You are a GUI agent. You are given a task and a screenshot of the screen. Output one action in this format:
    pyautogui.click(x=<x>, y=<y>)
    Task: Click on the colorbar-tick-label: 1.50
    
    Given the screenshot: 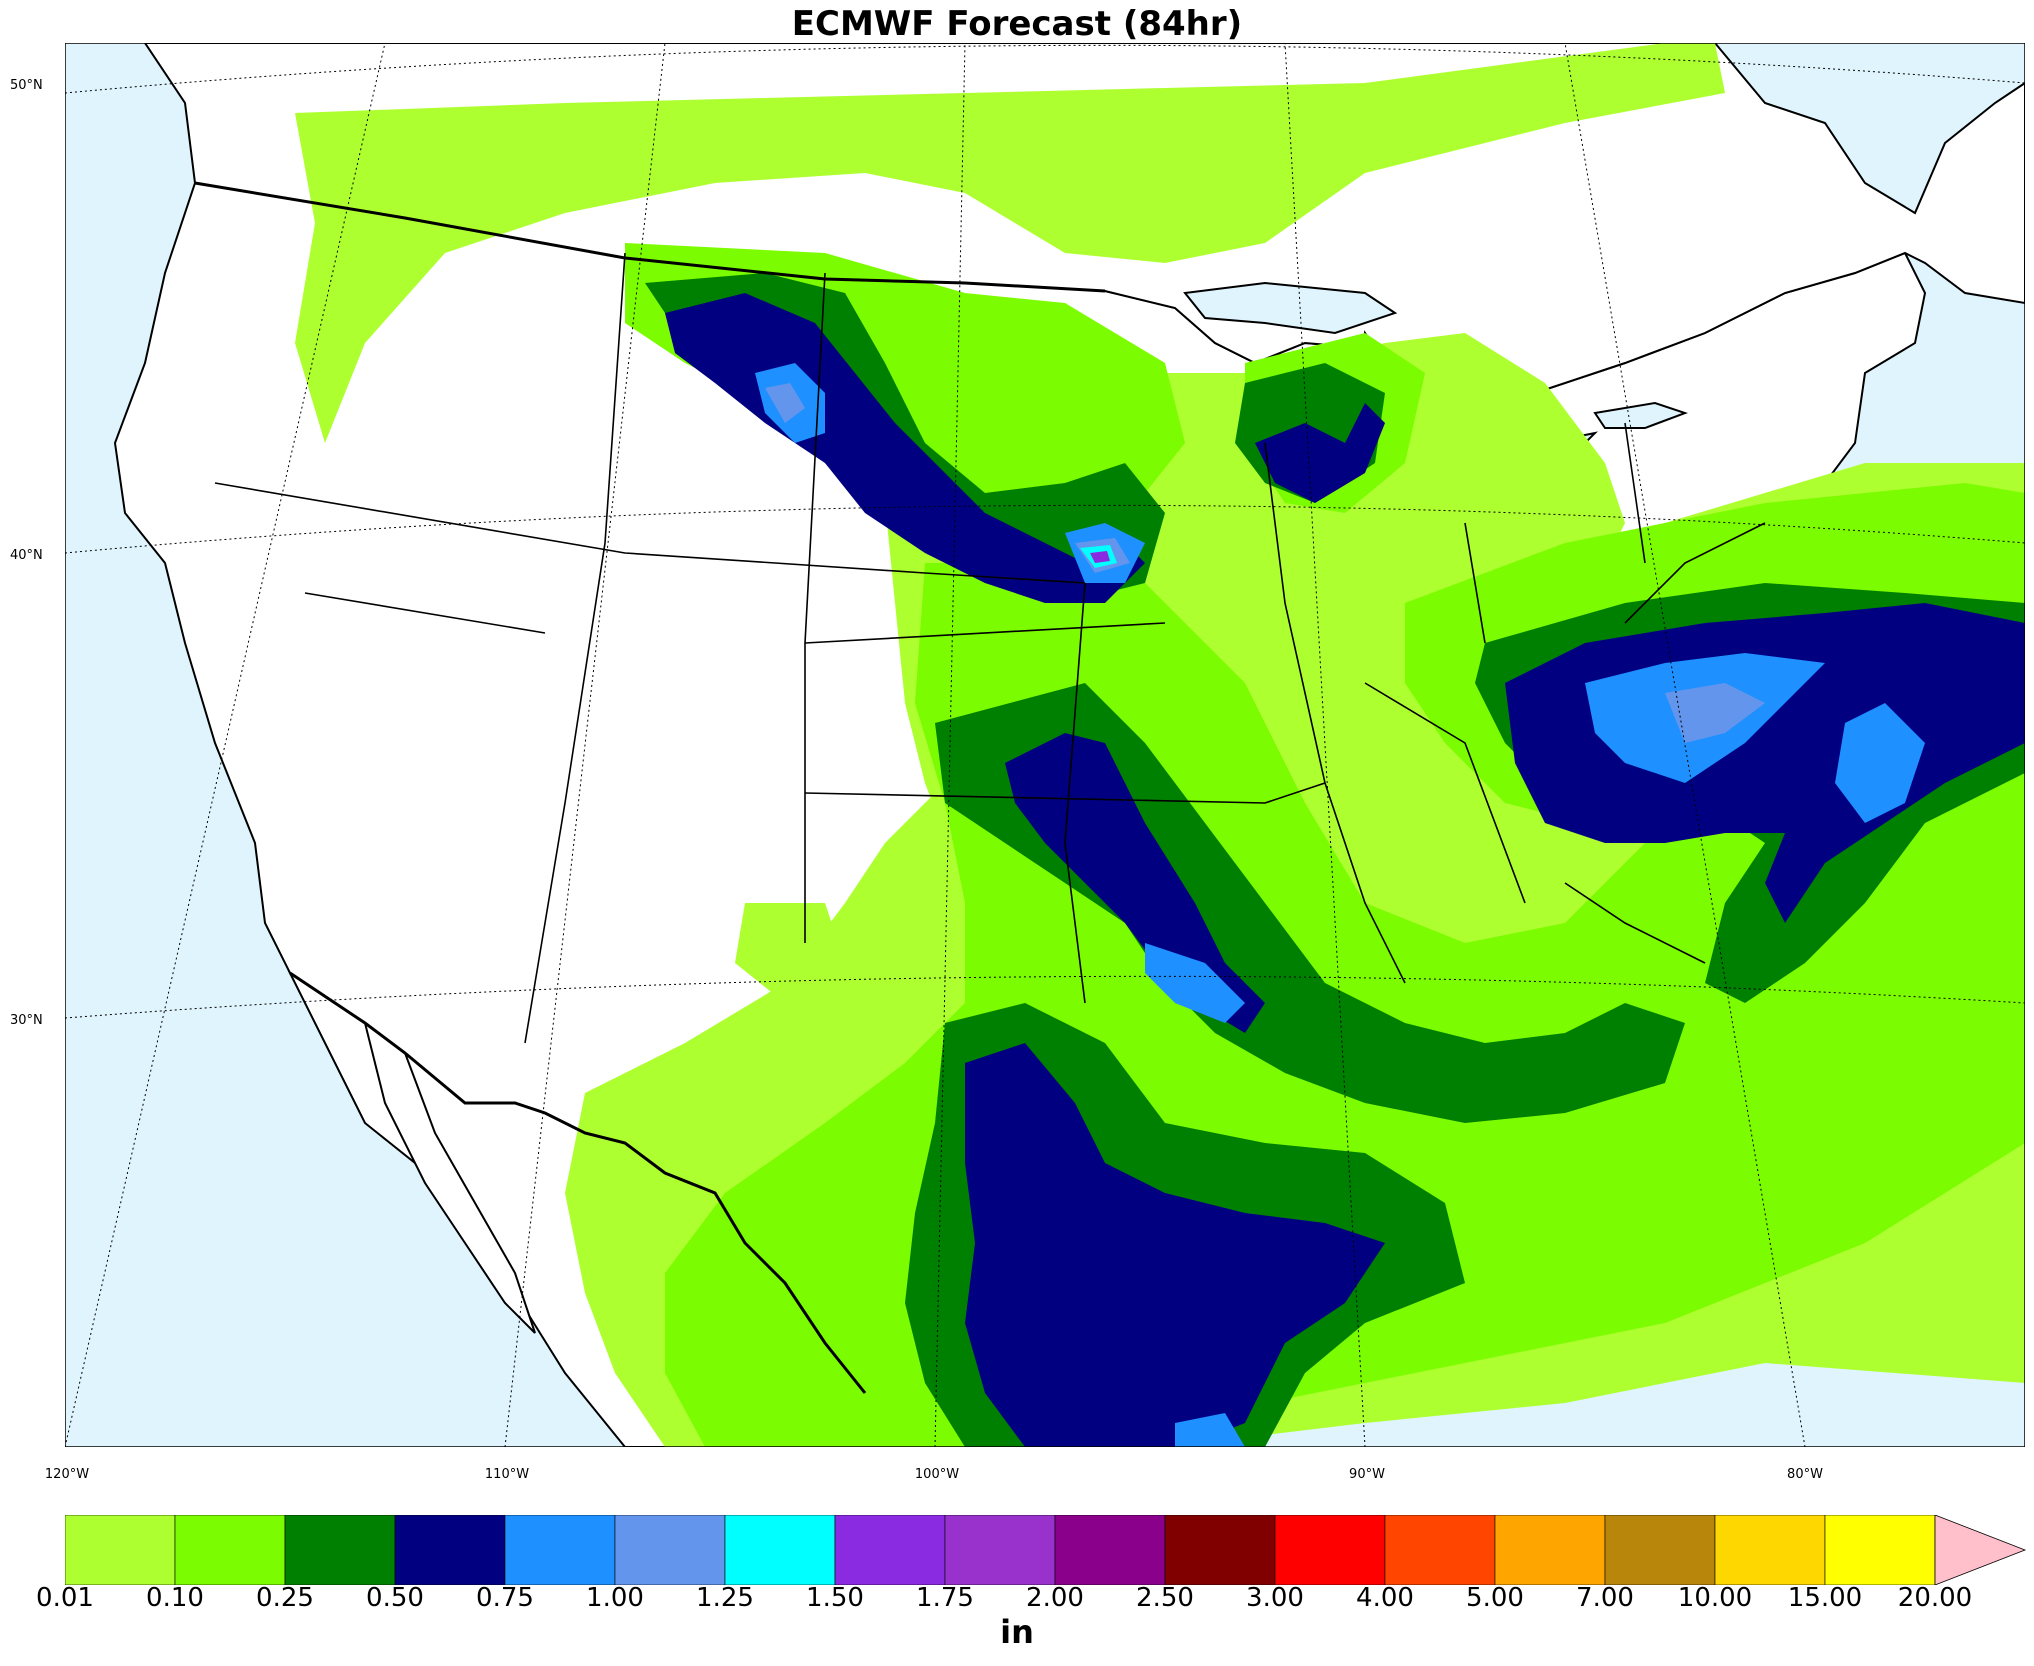 What is the action you would take?
    pyautogui.click(x=835, y=1598)
    